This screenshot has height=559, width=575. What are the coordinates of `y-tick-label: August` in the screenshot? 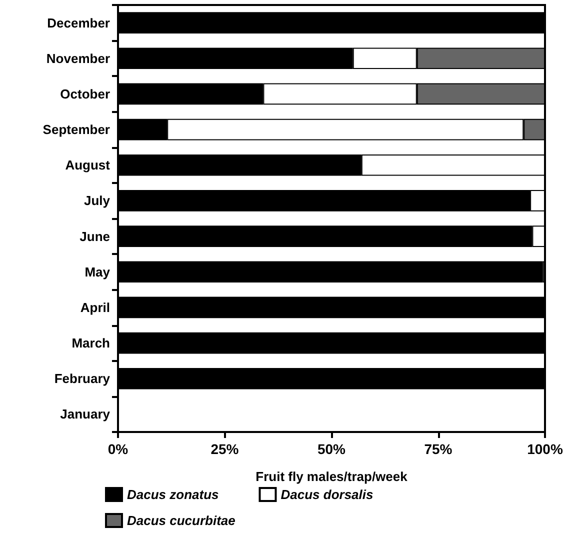 It's located at (88, 165).